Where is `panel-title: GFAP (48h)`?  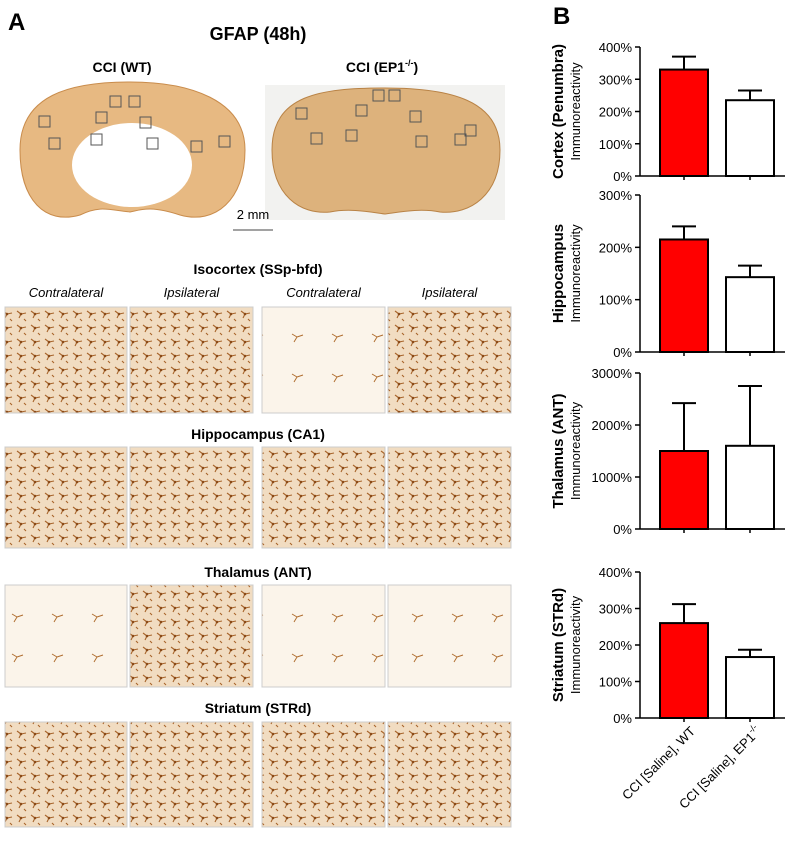 panel-title: GFAP (48h) is located at coordinates (258, 34).